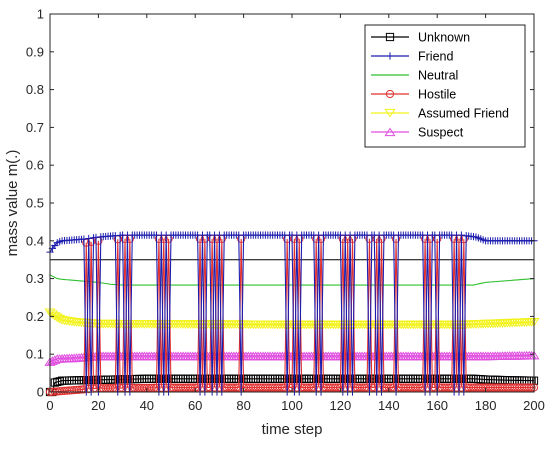 This screenshot has width=550, height=450. What do you see at coordinates (35, 278) in the screenshot?
I see `y-tick-label: 0.3` at bounding box center [35, 278].